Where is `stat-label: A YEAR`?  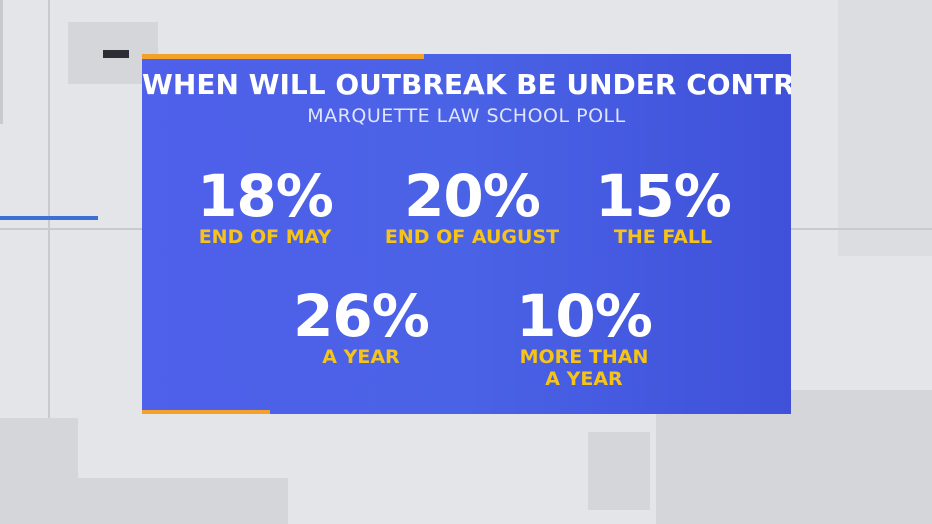 stat-label: A YEAR is located at coordinates (361, 357).